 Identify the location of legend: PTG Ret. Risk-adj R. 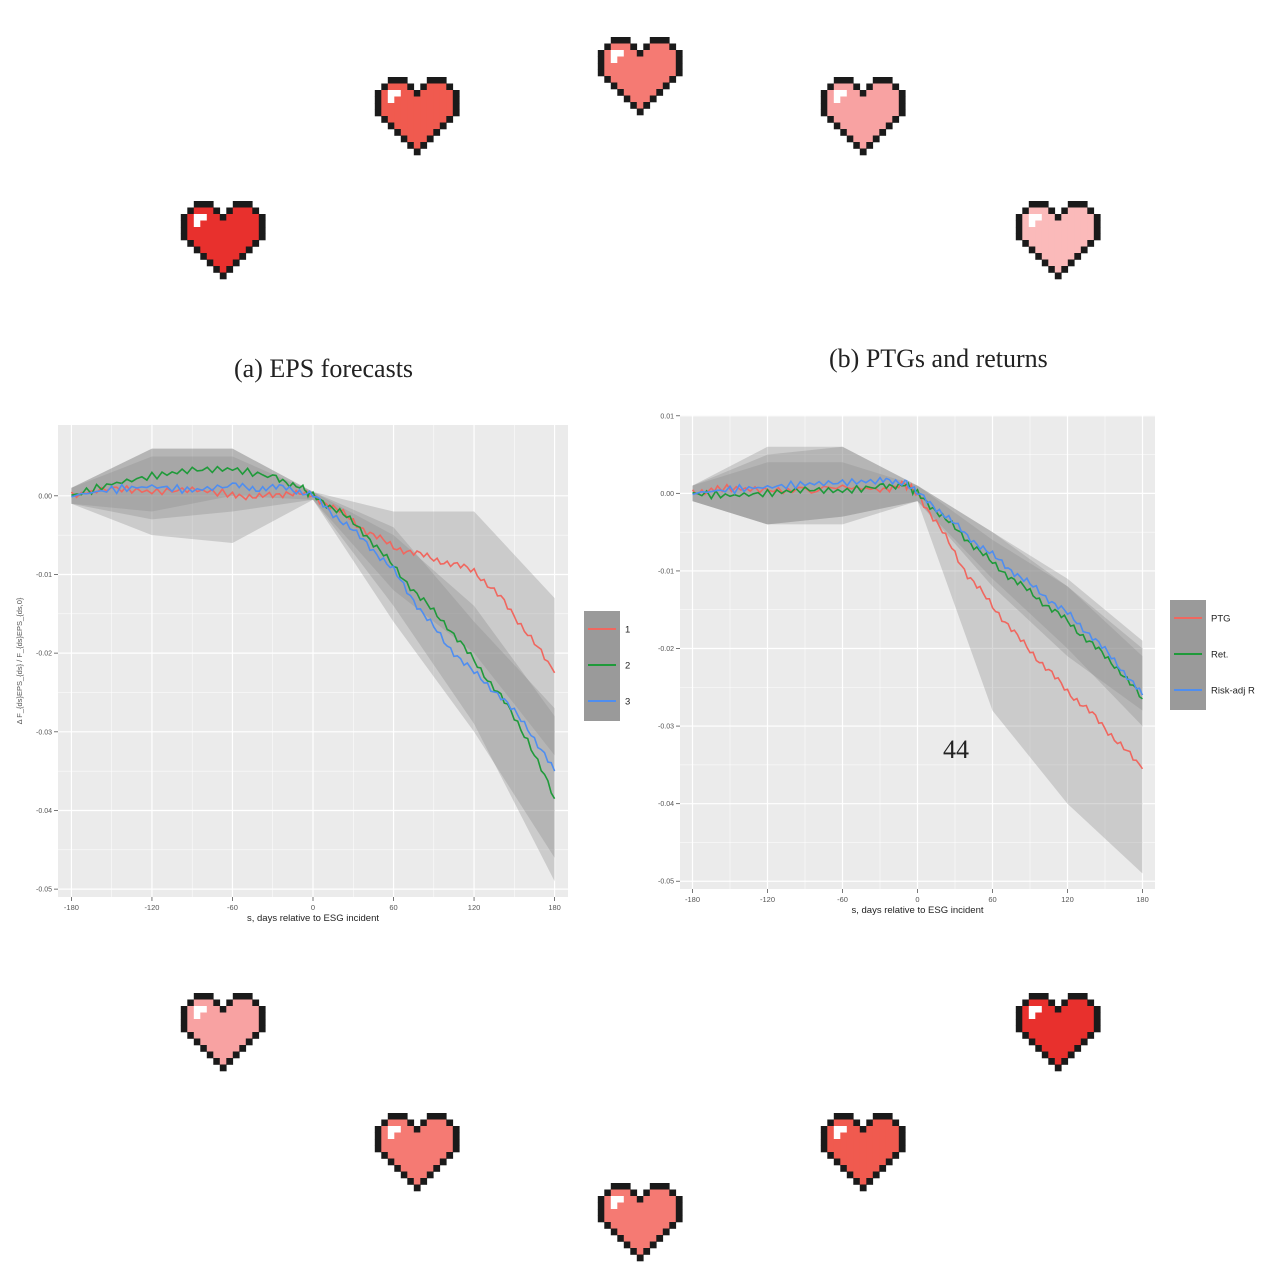
(1212, 655).